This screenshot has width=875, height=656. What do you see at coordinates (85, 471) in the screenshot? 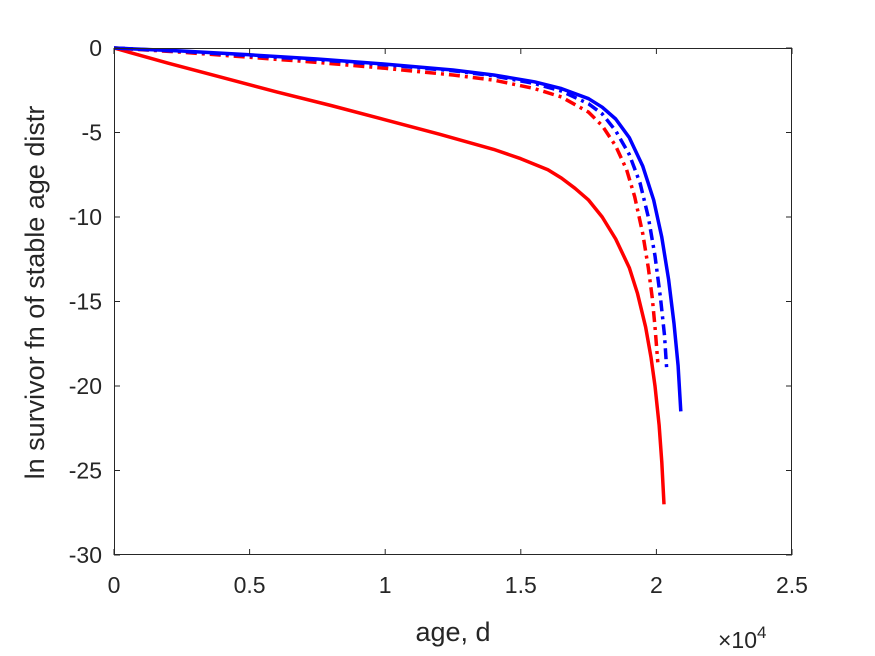
I see `y-tick-label: -25` at bounding box center [85, 471].